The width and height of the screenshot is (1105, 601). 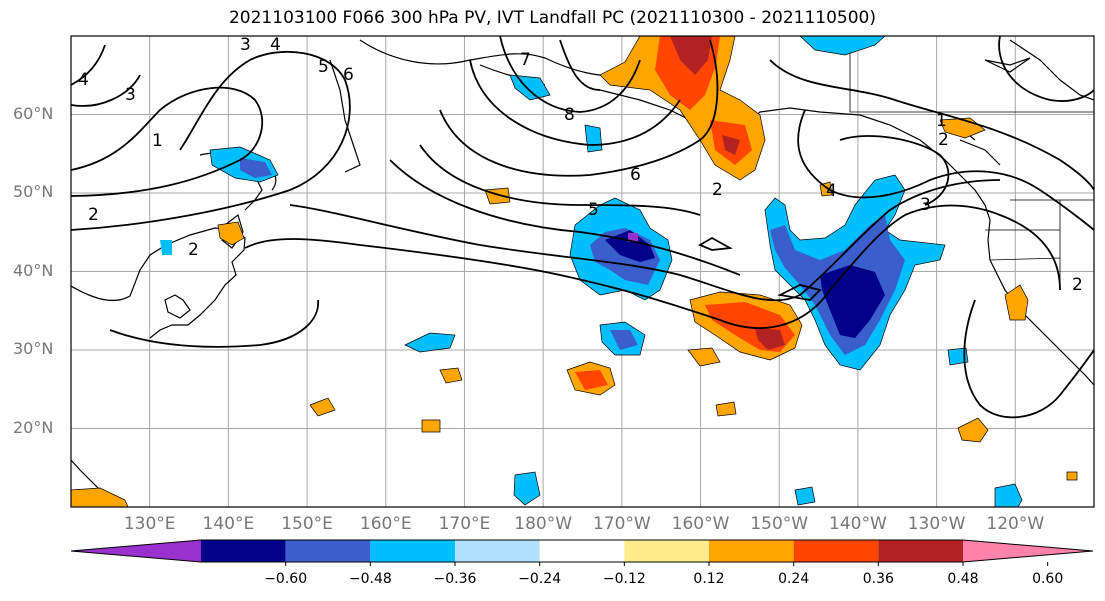 What do you see at coordinates (455, 579) in the screenshot?
I see `colorbar-tick-label: −0.36` at bounding box center [455, 579].